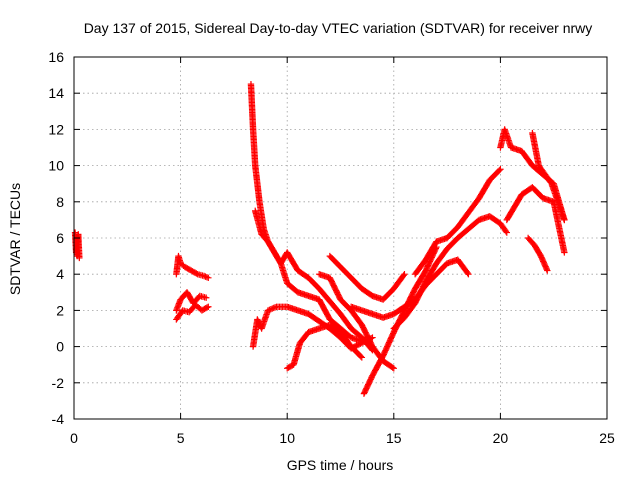  What do you see at coordinates (56, 166) in the screenshot?
I see `y-tick-label: 10` at bounding box center [56, 166].